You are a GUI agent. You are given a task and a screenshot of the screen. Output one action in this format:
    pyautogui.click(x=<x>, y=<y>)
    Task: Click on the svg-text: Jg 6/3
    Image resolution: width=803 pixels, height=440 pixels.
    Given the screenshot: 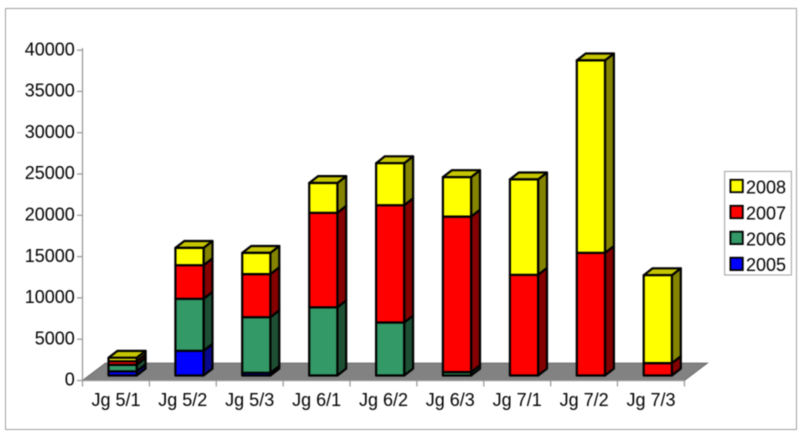 What is the action you would take?
    pyautogui.click(x=450, y=400)
    